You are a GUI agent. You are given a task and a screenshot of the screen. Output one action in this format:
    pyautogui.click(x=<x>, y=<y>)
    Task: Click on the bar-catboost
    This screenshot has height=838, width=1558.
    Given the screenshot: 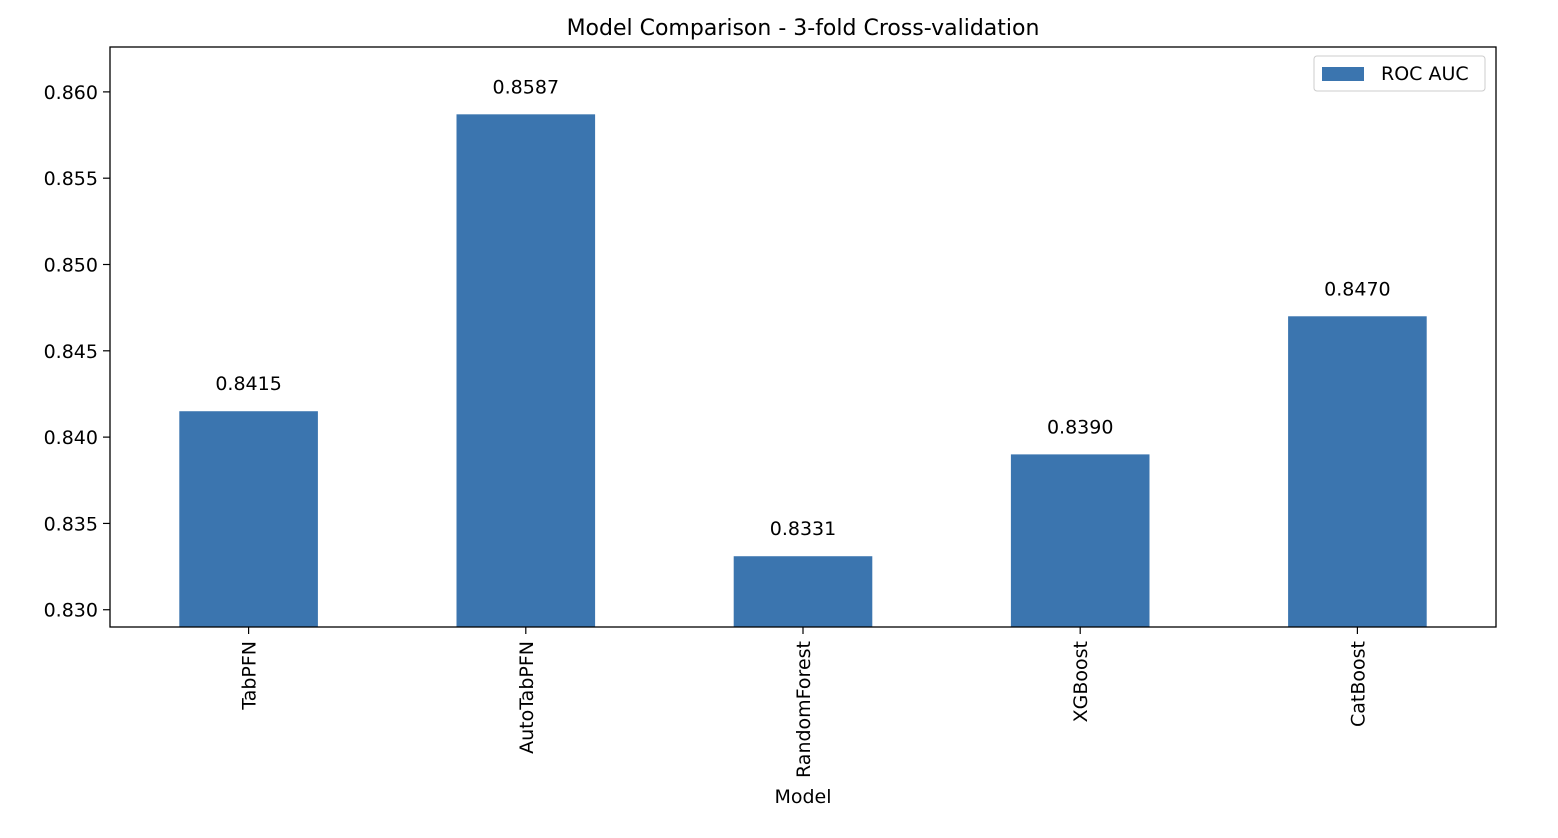 What is the action you would take?
    pyautogui.click(x=1357, y=471)
    